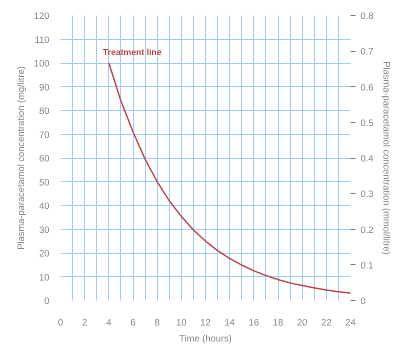 This screenshot has height=350, width=410. Describe the element at coordinates (363, 301) in the screenshot. I see `y2-tick-label: 0` at that location.